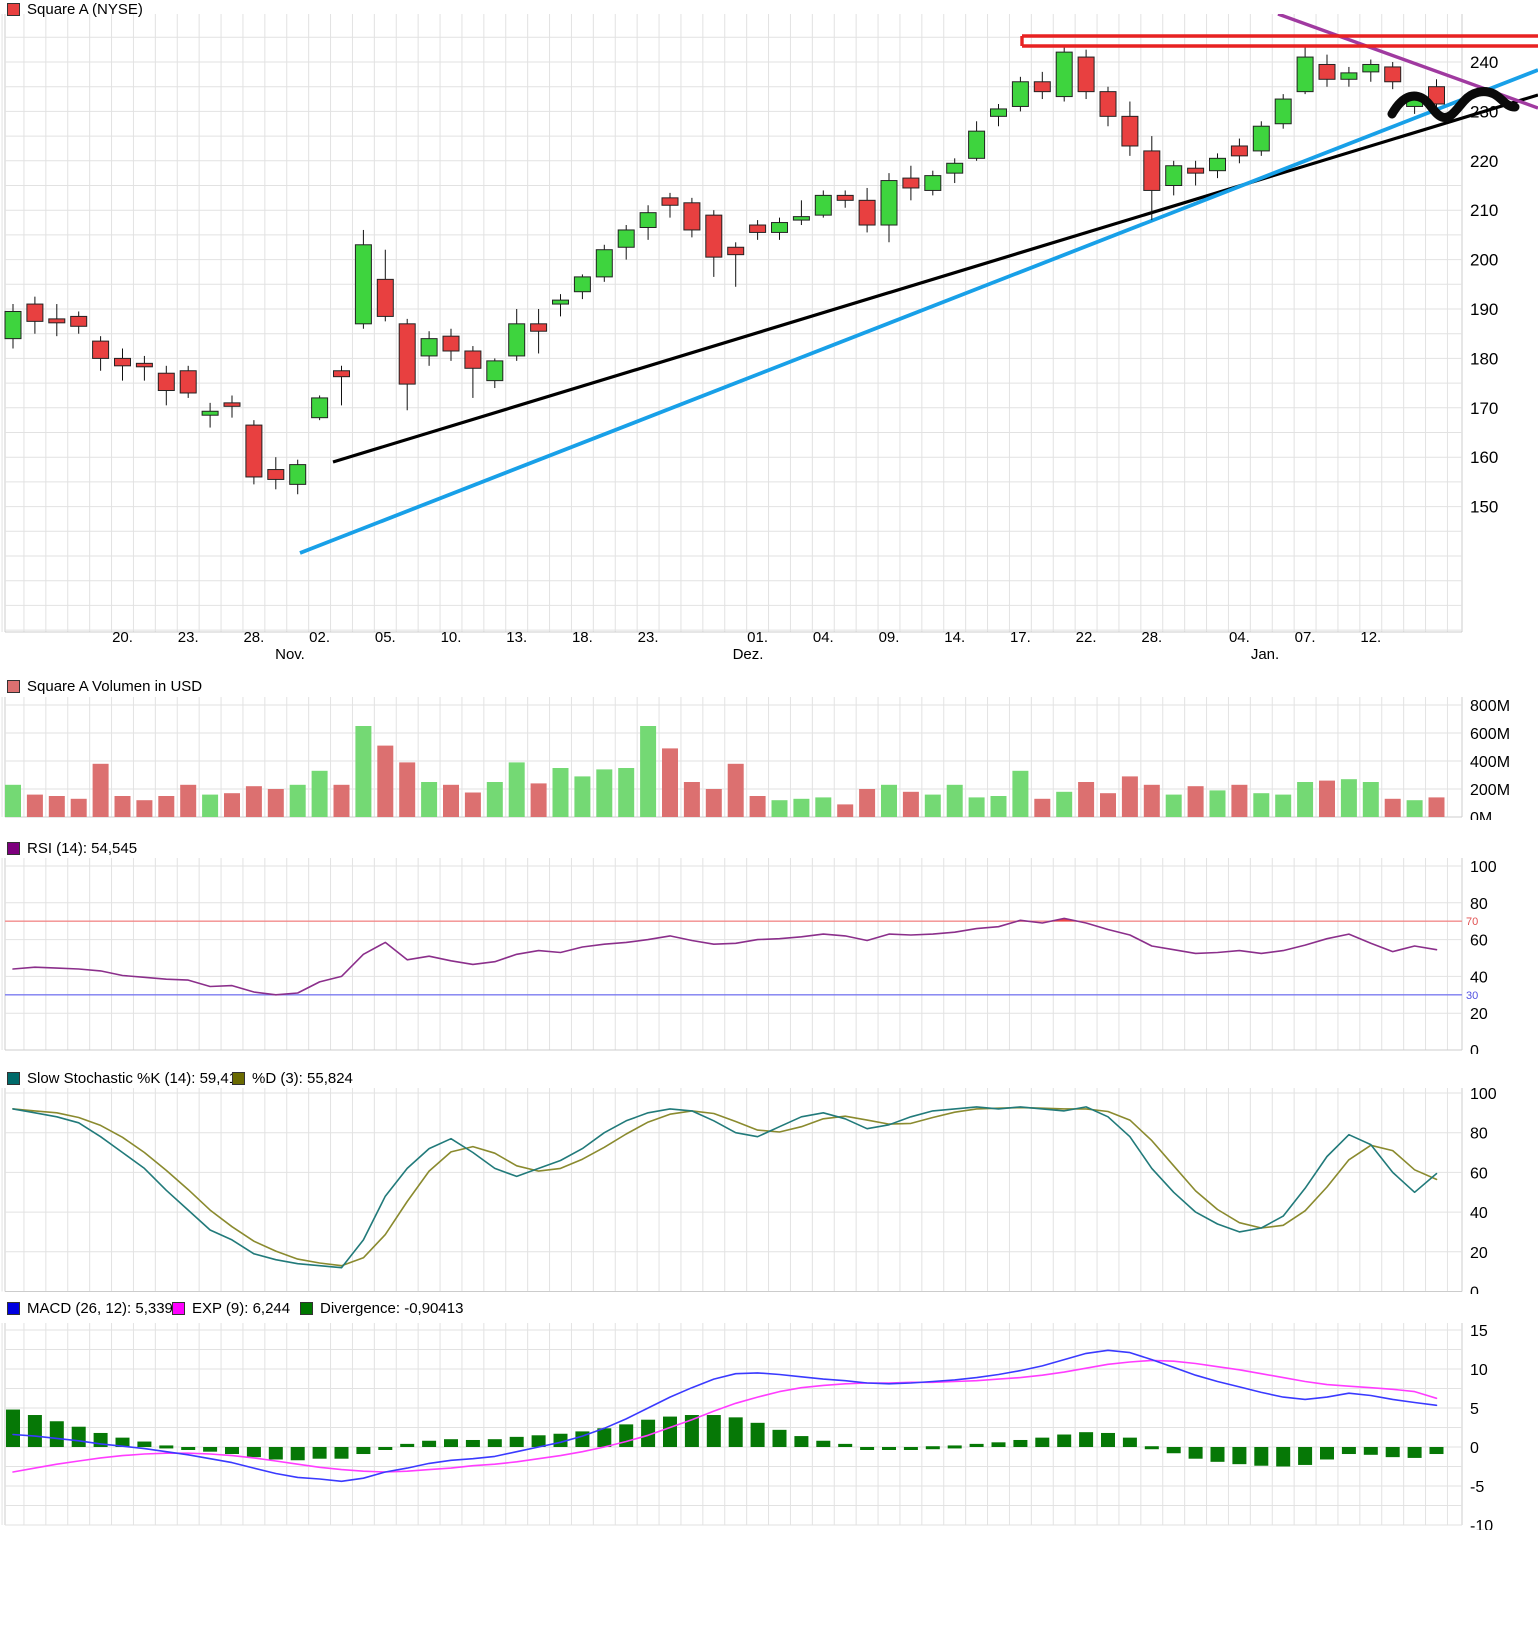  What do you see at coordinates (1151, 637) in the screenshot?
I see `x-axis-day-label: 28.` at bounding box center [1151, 637].